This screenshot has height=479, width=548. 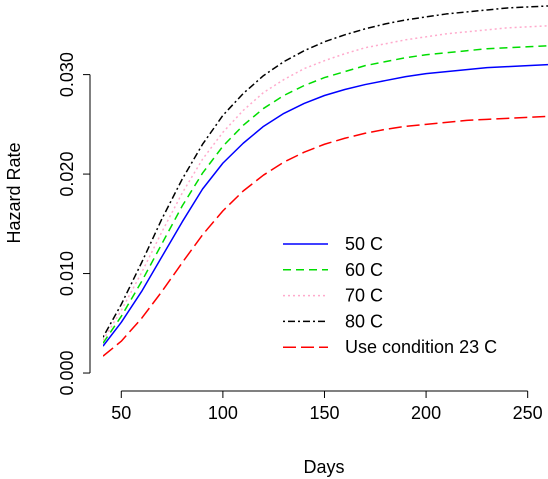 I want to click on y-axis-title: Hazard Rate, so click(x=14, y=192).